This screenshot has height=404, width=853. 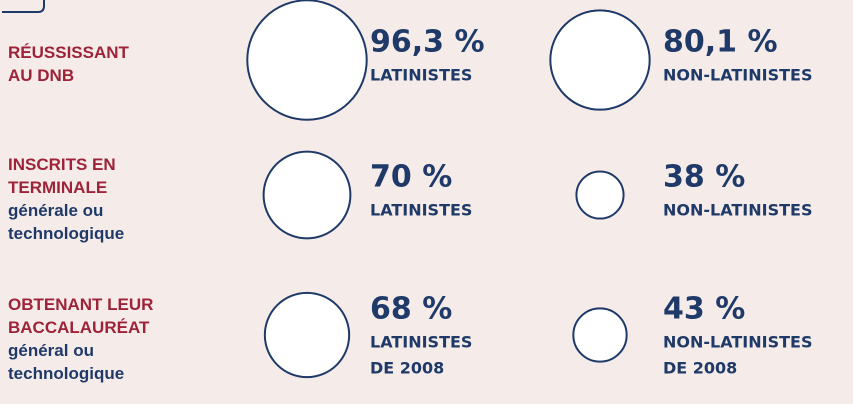 What do you see at coordinates (411, 309) in the screenshot?
I see `value-label: 68 %` at bounding box center [411, 309].